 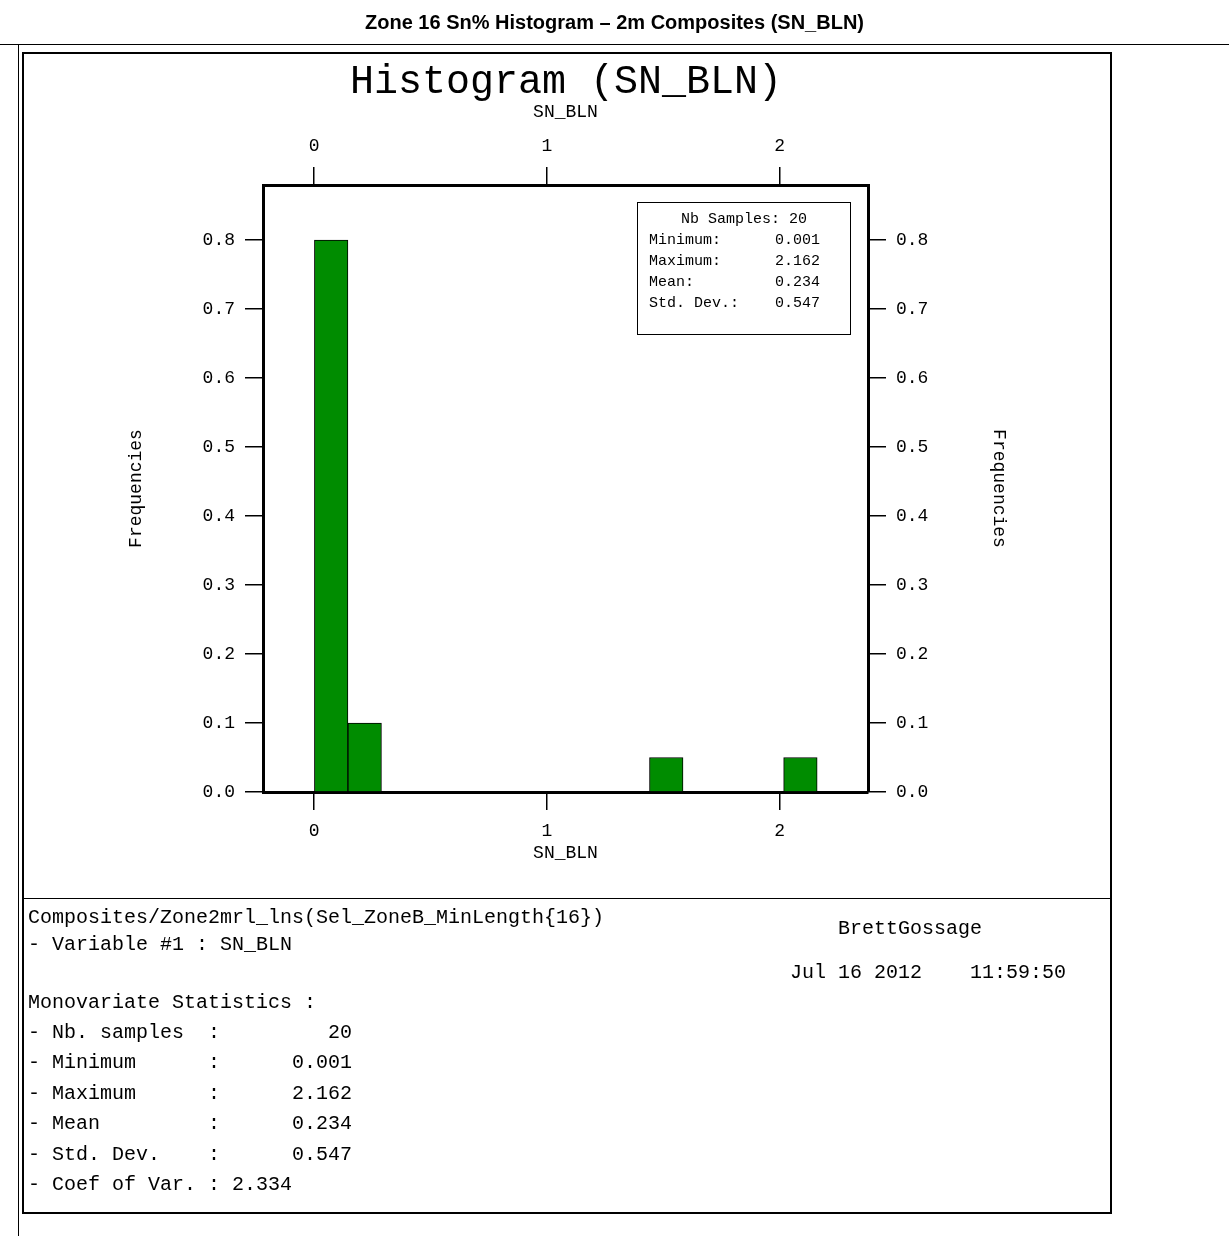 I want to click on text: - Mean : 0.234, so click(x=190, y=1123).